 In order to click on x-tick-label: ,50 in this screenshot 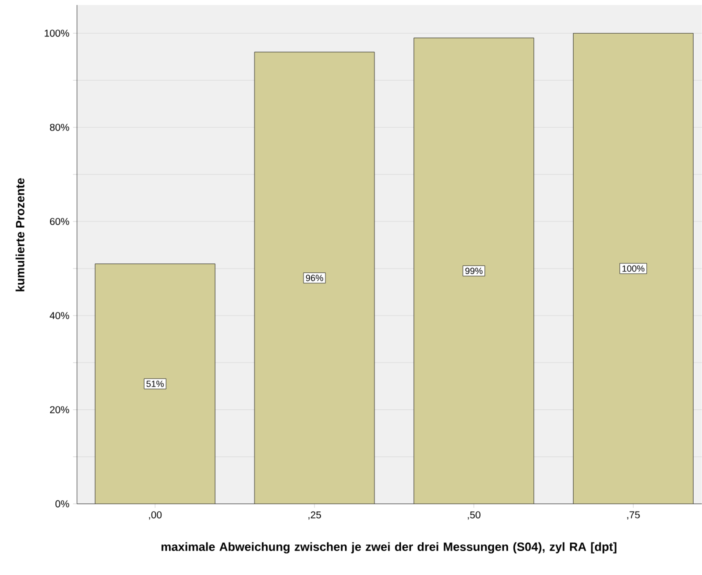, I will do `click(474, 515)`.